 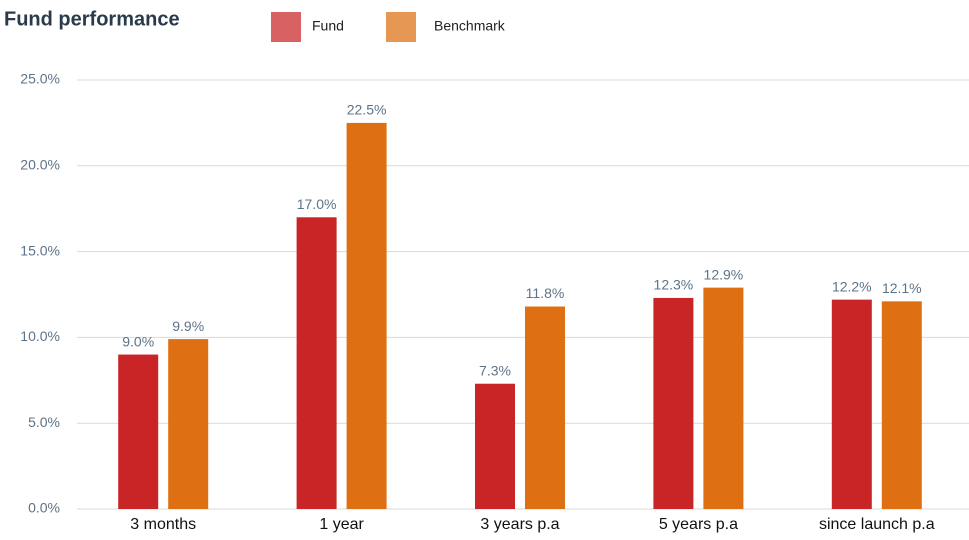 I want to click on x-tick-label: 3 months, so click(x=163, y=524).